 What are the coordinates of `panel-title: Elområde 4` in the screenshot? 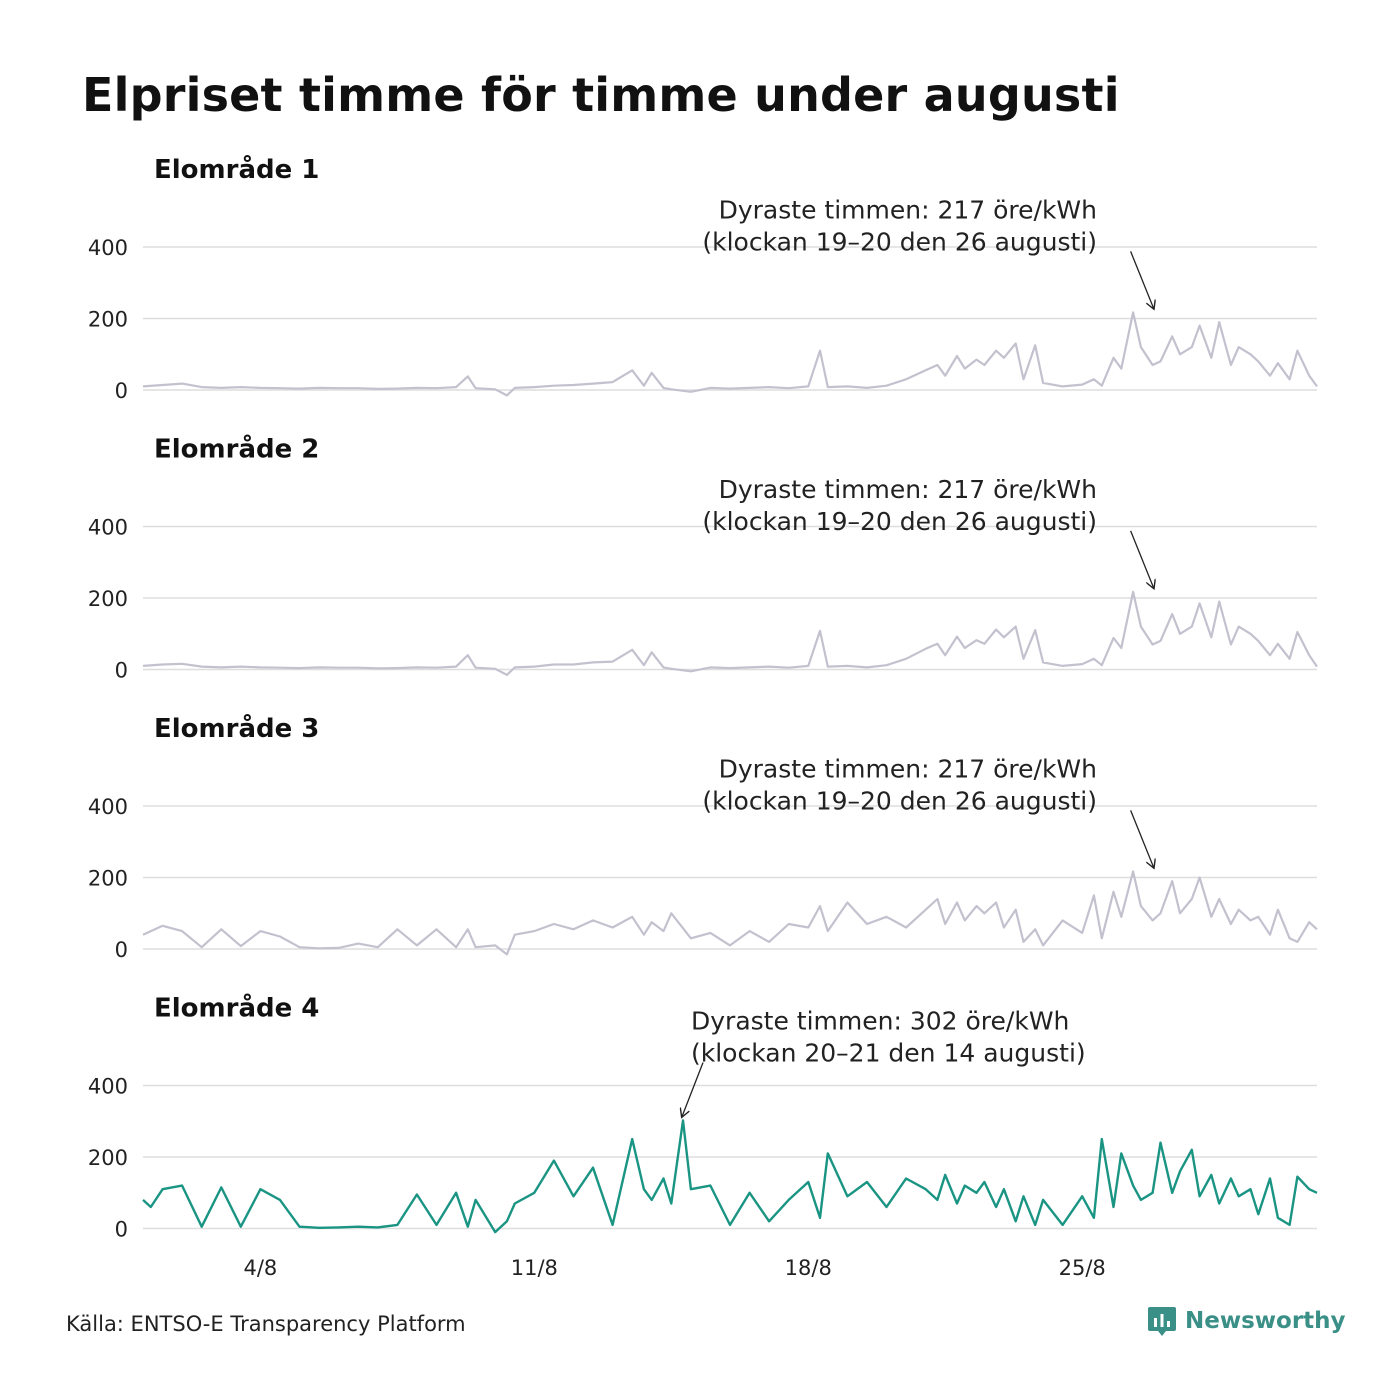 It's located at (236, 1008).